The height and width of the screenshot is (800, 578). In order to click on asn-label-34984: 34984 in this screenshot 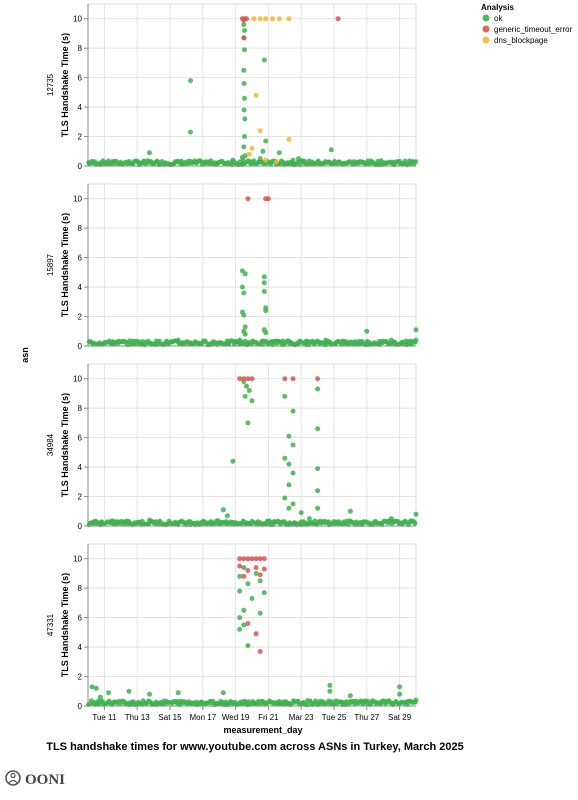, I will do `click(50, 444)`.